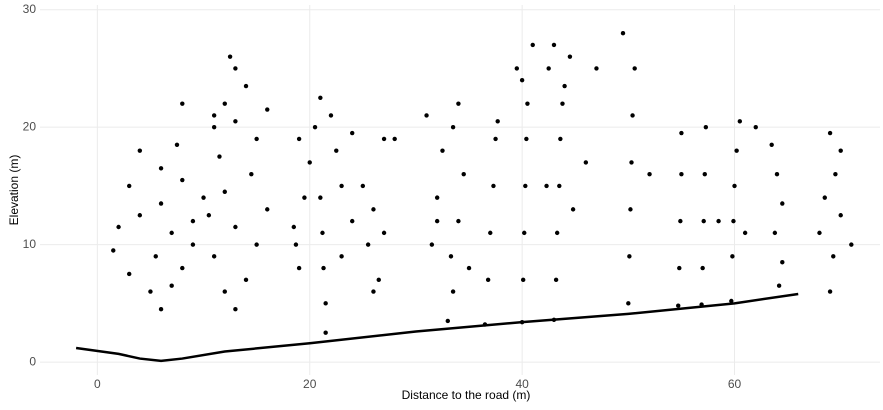  I want to click on x-tick-label: 60, so click(735, 384).